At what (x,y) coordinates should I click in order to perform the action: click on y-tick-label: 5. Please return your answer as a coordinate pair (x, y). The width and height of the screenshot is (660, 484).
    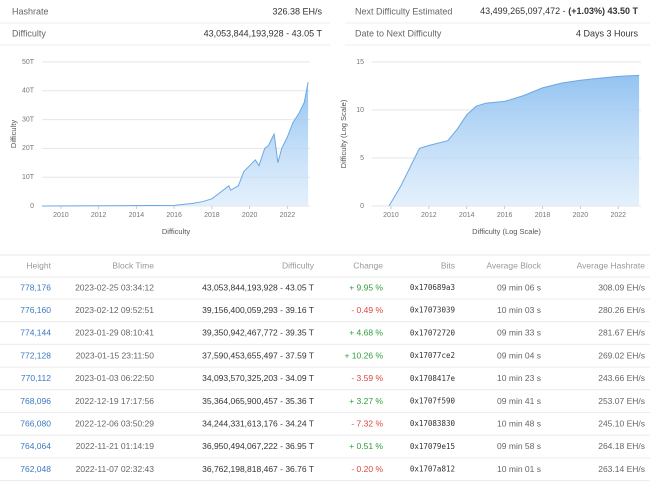
    Looking at the image, I should click on (362, 158).